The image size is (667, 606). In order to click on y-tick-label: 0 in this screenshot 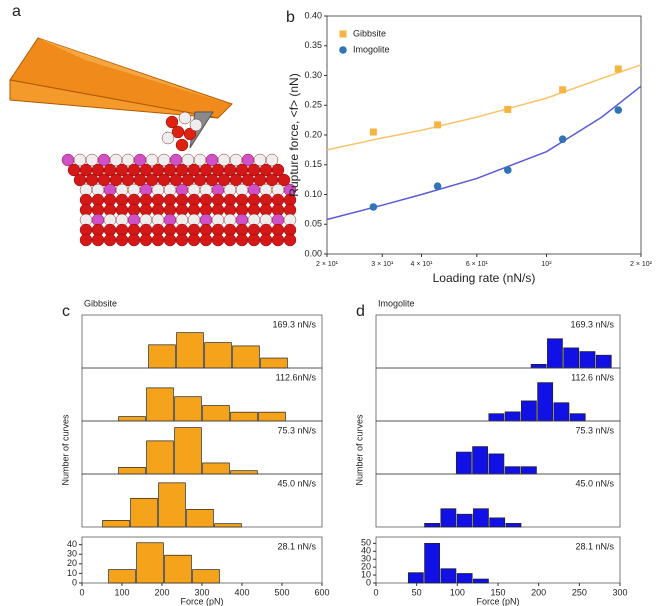, I will do `click(74, 582)`.